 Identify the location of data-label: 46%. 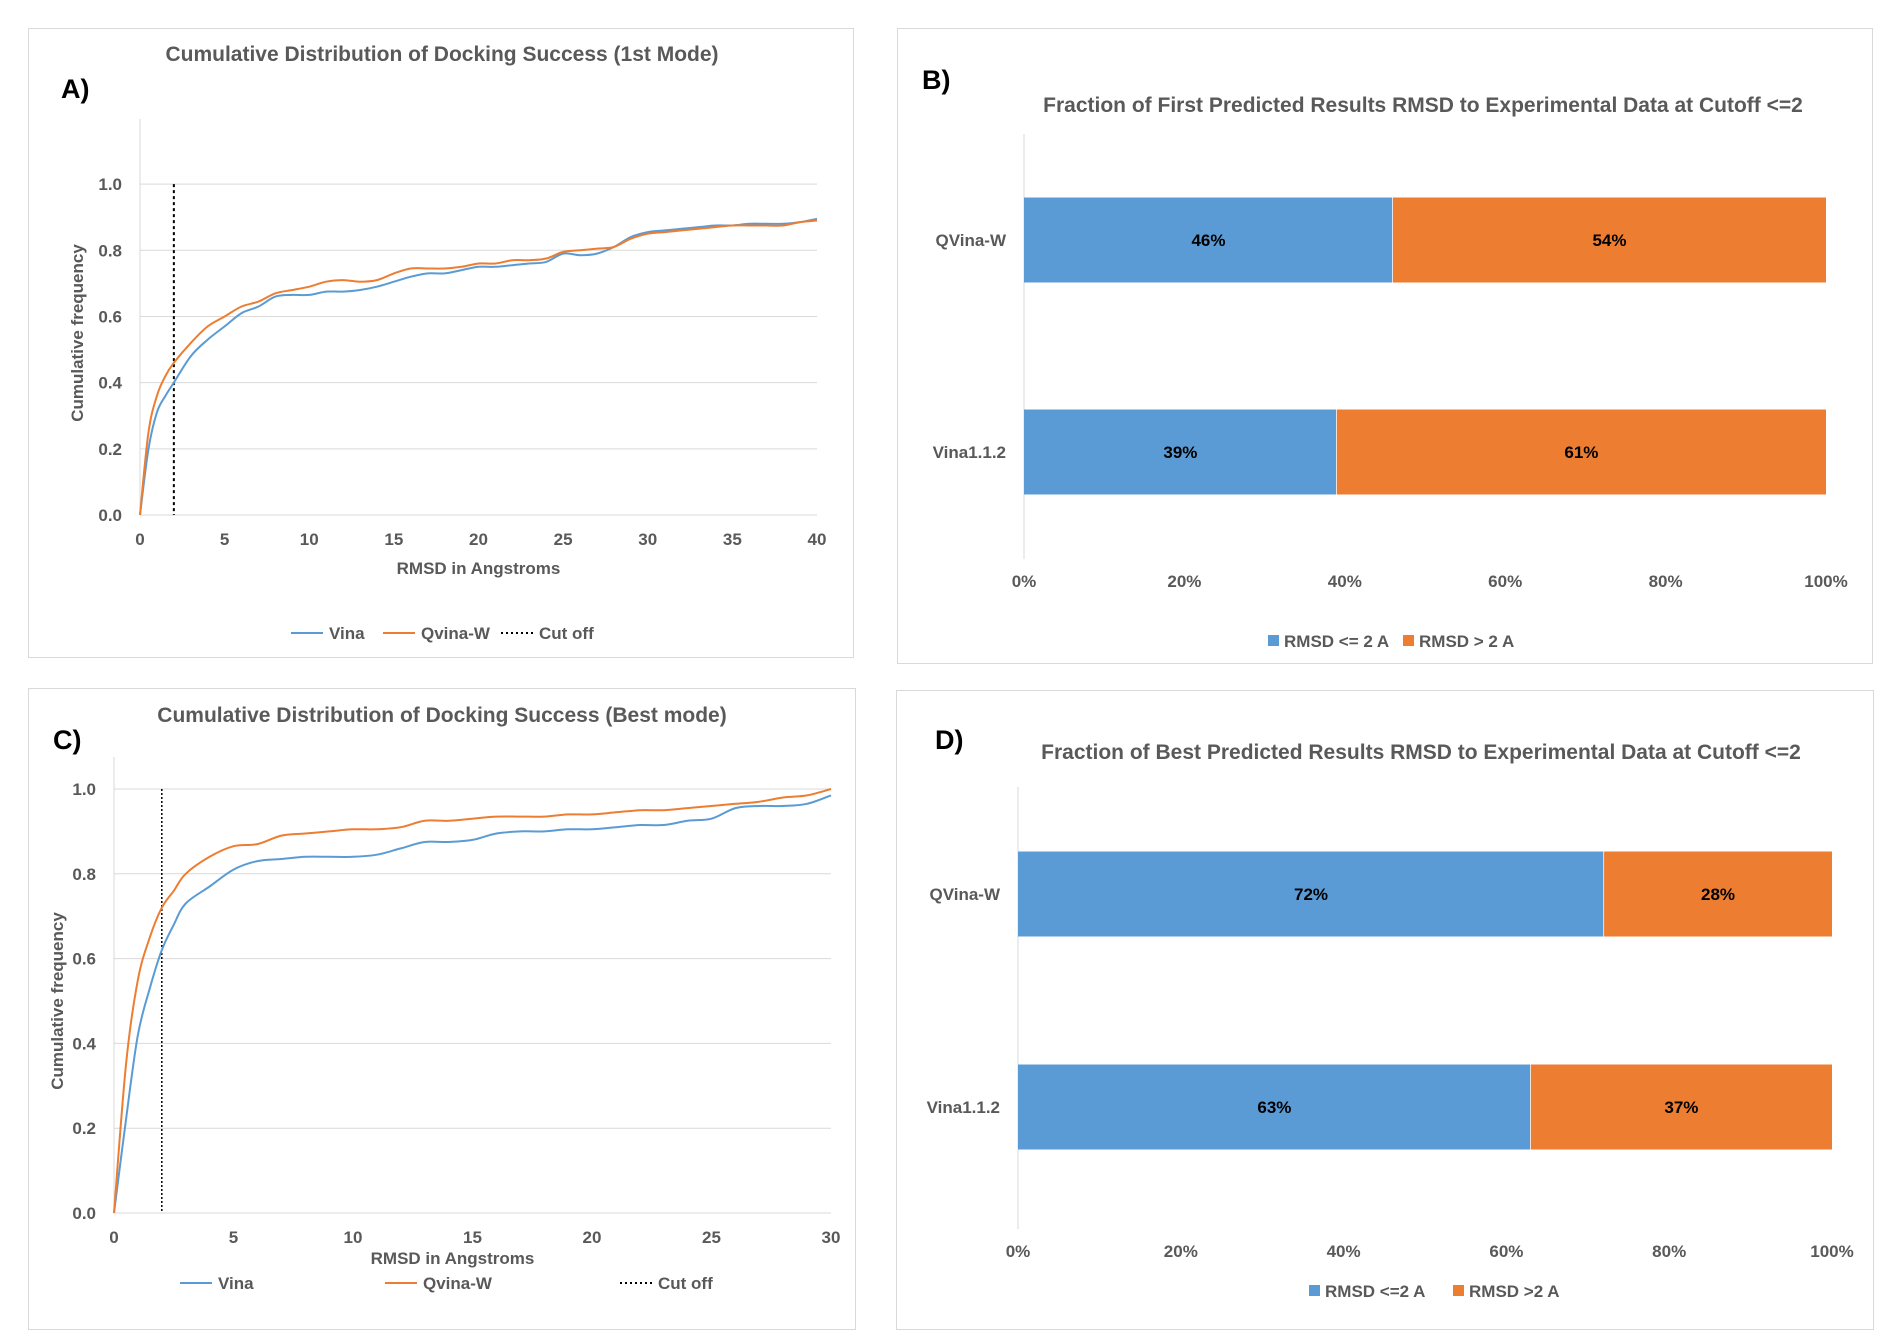
(1208, 240).